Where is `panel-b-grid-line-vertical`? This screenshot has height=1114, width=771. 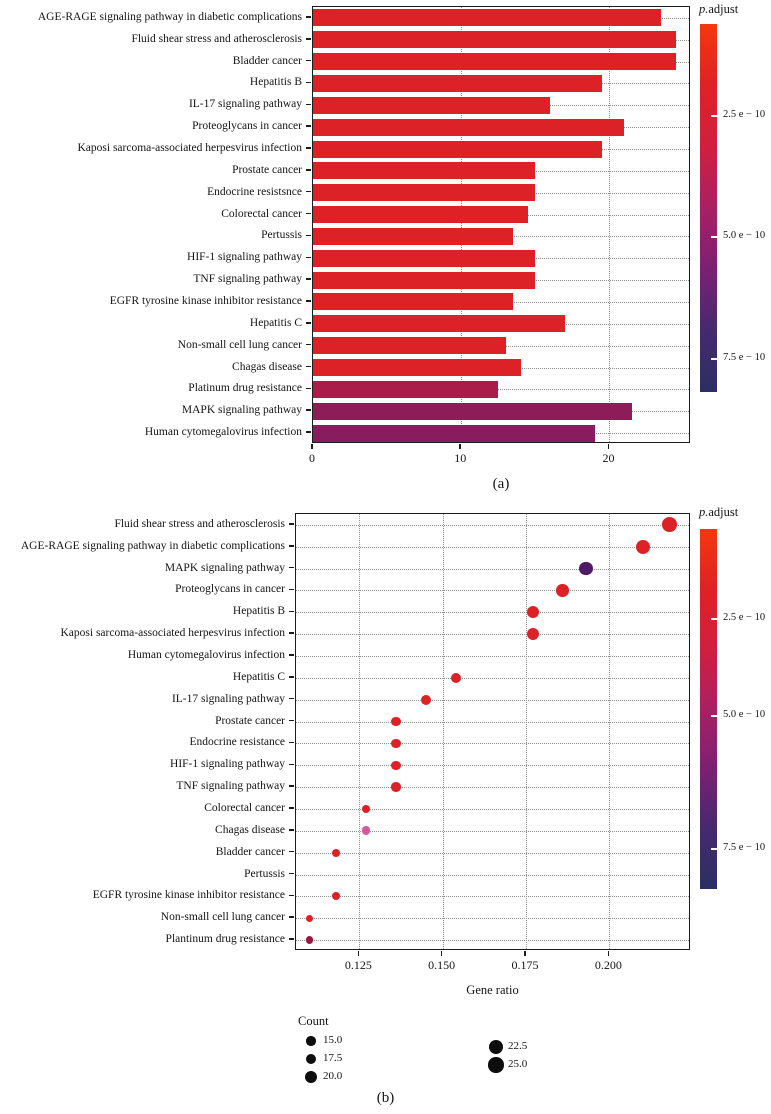
panel-b-grid-line-vertical is located at coordinates (526, 731).